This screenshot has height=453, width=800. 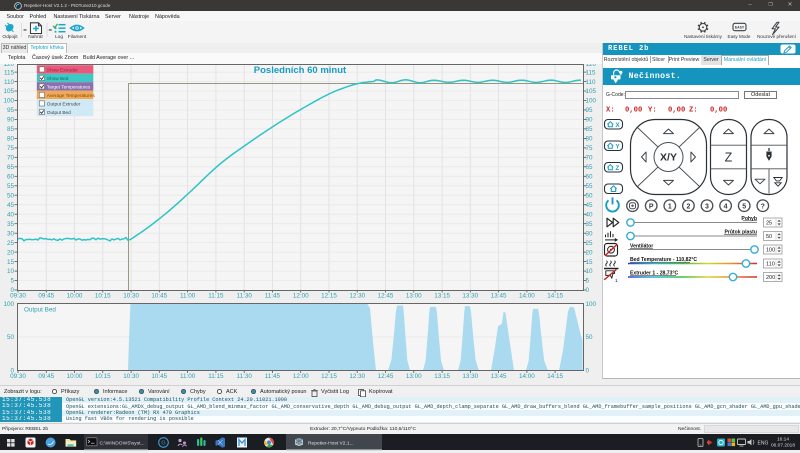 What do you see at coordinates (329, 376) in the screenshot?
I see `svg-text: 12:15` at bounding box center [329, 376].